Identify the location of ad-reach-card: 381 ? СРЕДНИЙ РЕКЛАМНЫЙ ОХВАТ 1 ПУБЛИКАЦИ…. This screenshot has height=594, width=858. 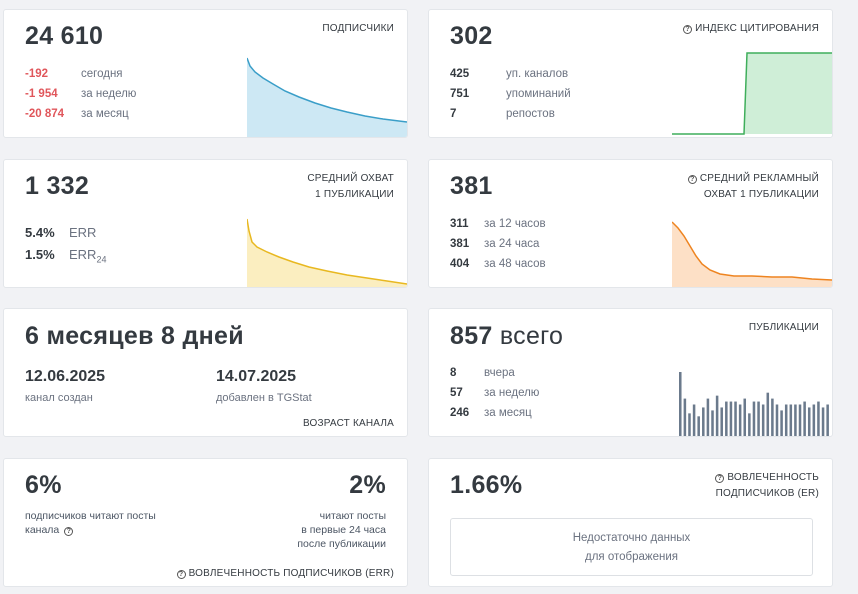
(630, 223).